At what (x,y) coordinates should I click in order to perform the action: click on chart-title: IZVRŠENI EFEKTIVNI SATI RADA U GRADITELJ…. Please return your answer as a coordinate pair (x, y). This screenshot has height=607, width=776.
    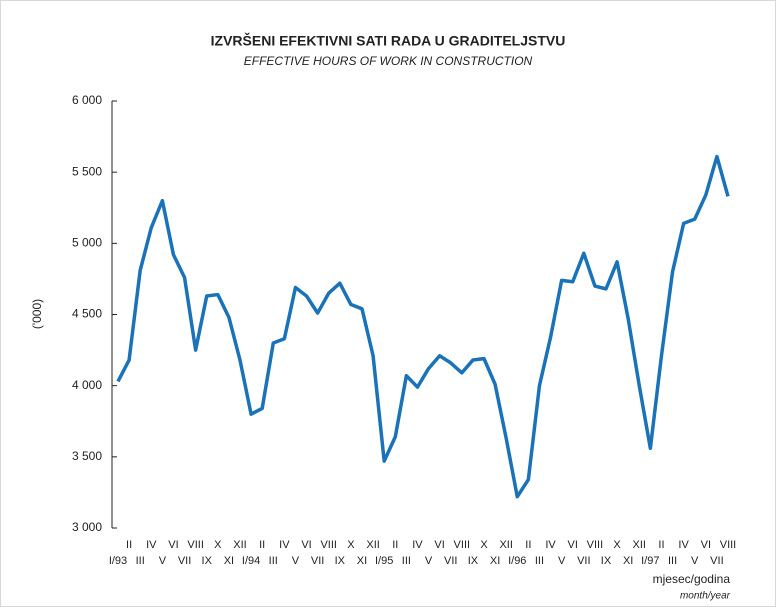
    Looking at the image, I should click on (388, 40).